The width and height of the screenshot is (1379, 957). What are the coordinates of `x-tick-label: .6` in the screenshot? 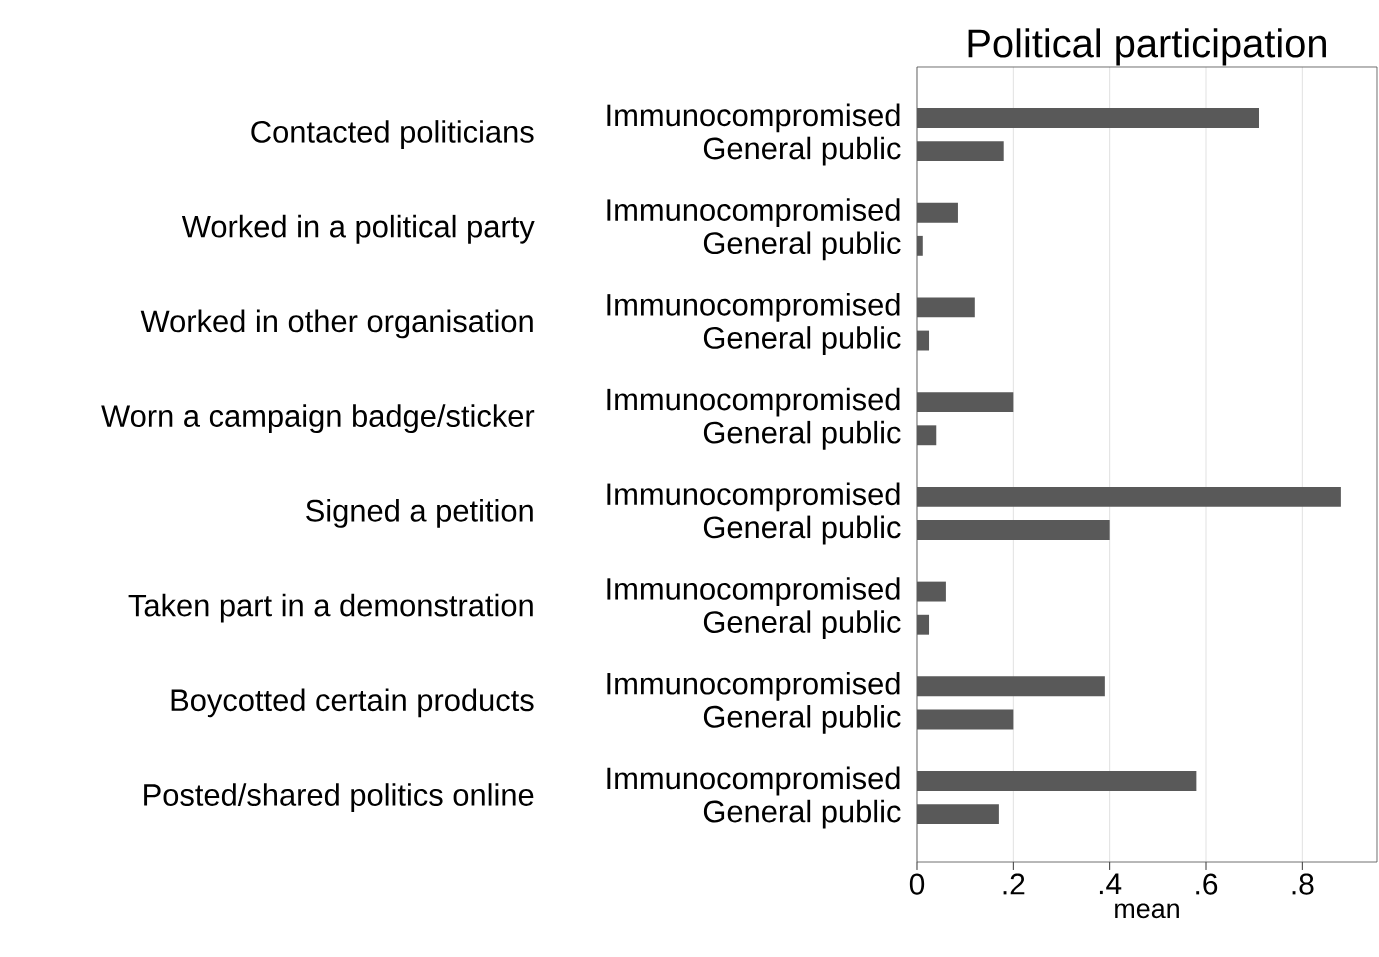 It's located at (1207, 884).